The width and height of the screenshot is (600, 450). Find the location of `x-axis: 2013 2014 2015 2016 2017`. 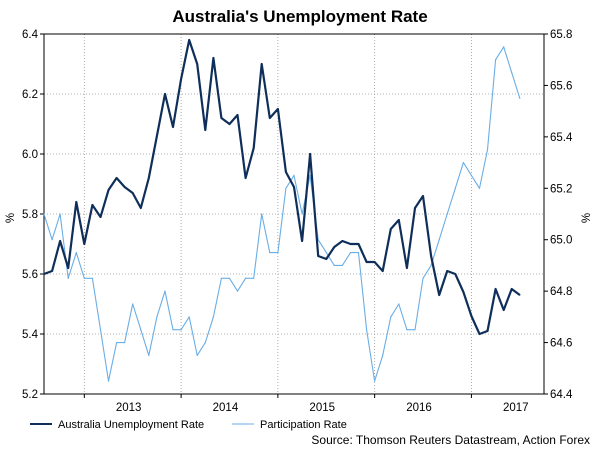

x-axis: 2013 2014 2015 2016 2017 is located at coordinates (306, 404).